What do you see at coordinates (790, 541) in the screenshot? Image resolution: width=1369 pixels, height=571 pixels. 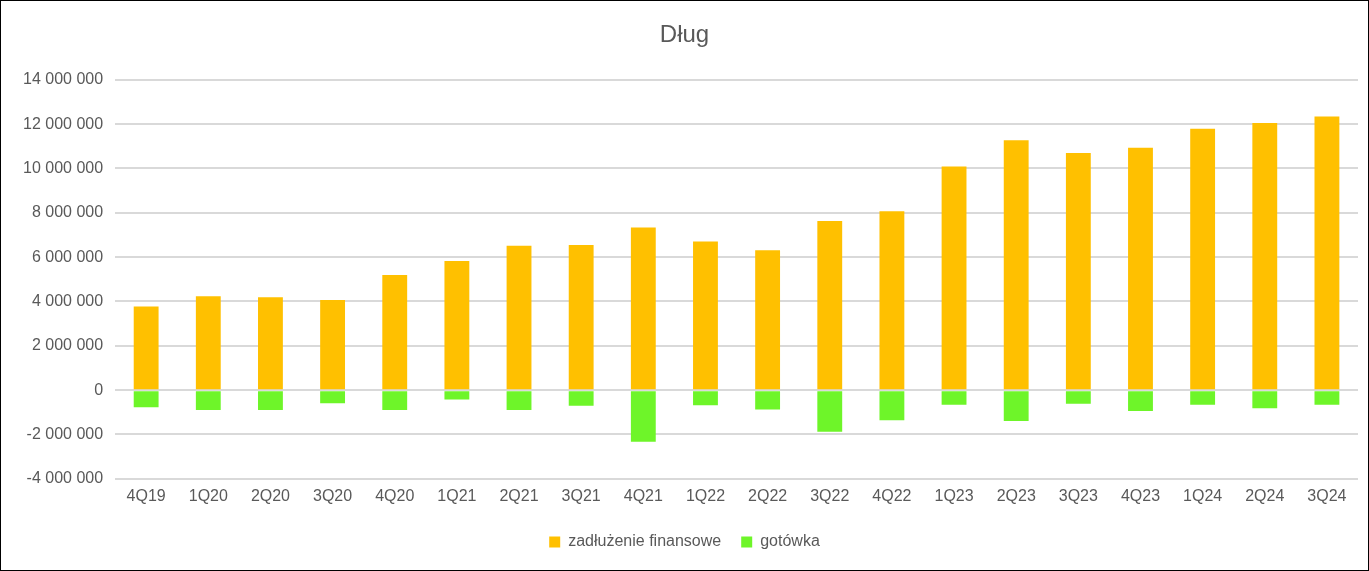 I see `legend-label: gotówka` at bounding box center [790, 541].